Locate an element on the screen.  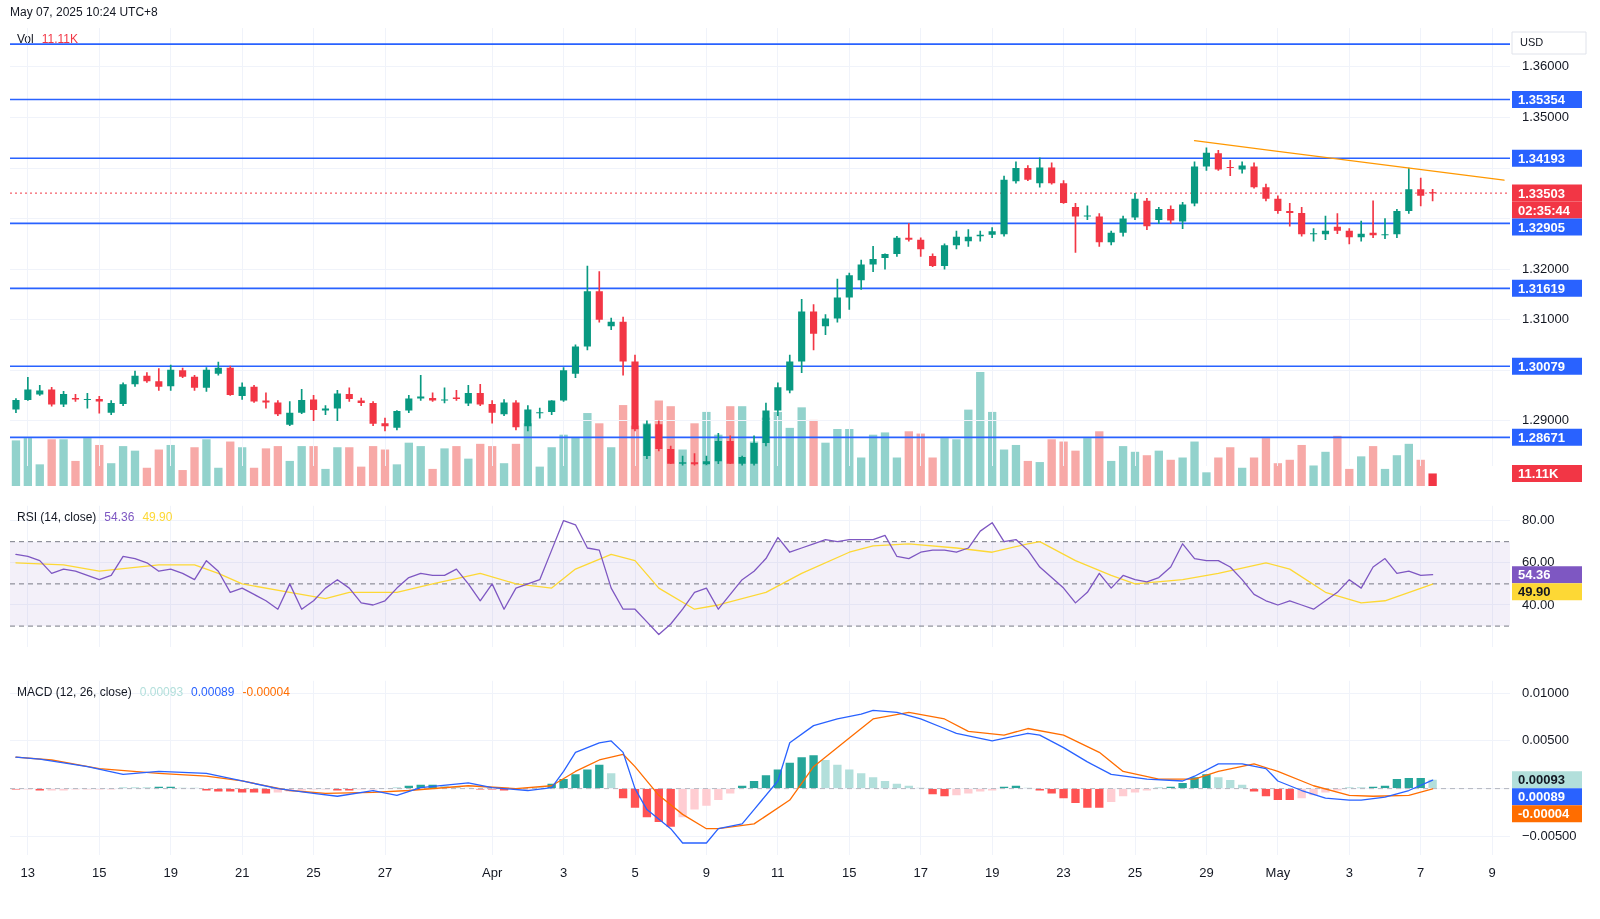
x-tick-label: 17 is located at coordinates (920, 872).